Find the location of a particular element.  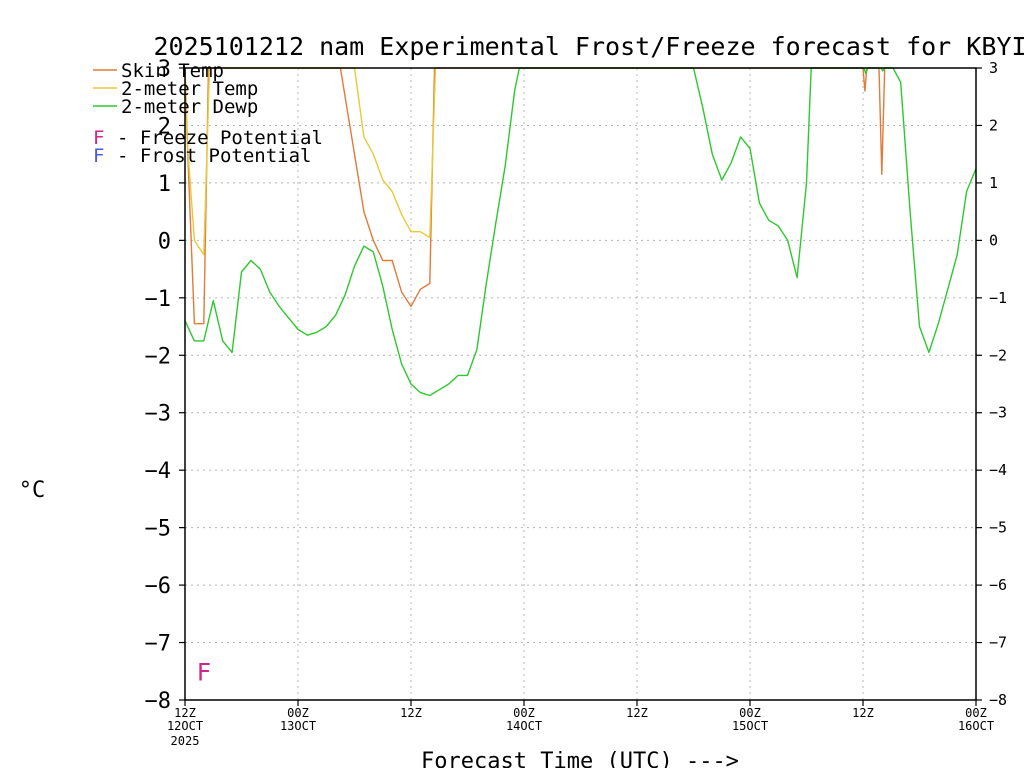

potential-legend-label: - Freeze Potential is located at coordinates (220, 138).